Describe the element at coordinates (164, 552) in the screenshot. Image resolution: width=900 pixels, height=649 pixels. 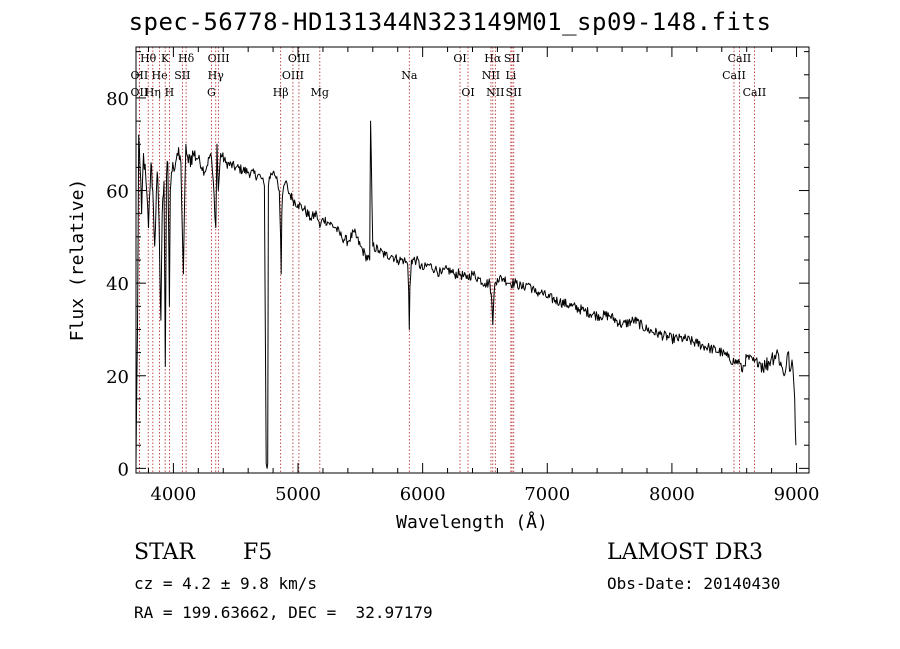
I see `object-class: STAR` at that location.